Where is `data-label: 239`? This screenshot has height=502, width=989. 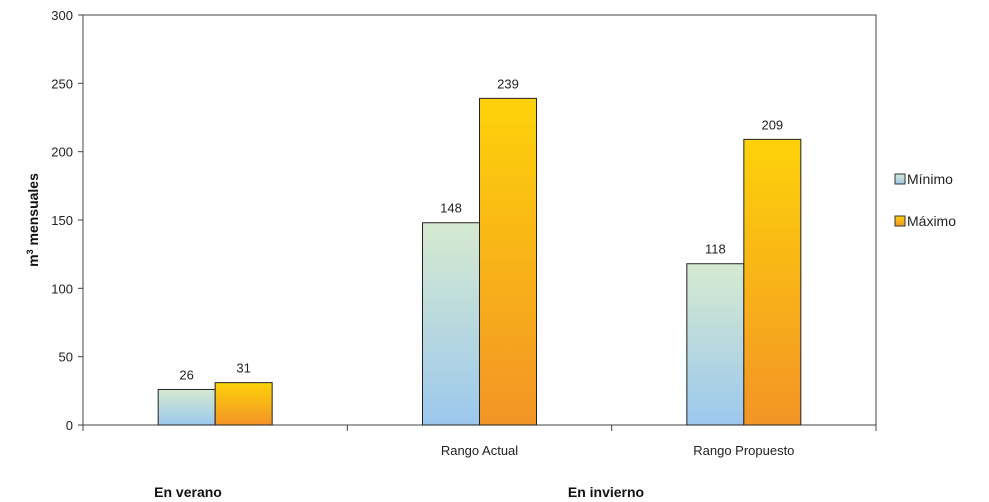 data-label: 239 is located at coordinates (508, 83).